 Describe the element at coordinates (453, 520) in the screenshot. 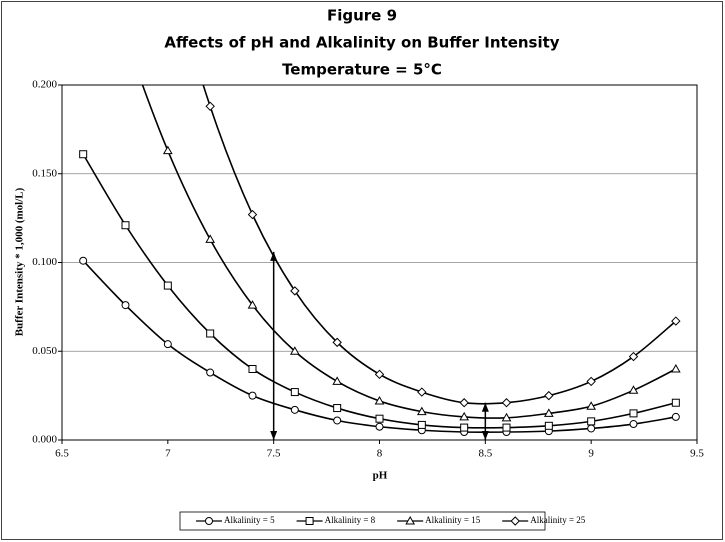

I see `legend-label: Alkalinity = 15` at that location.